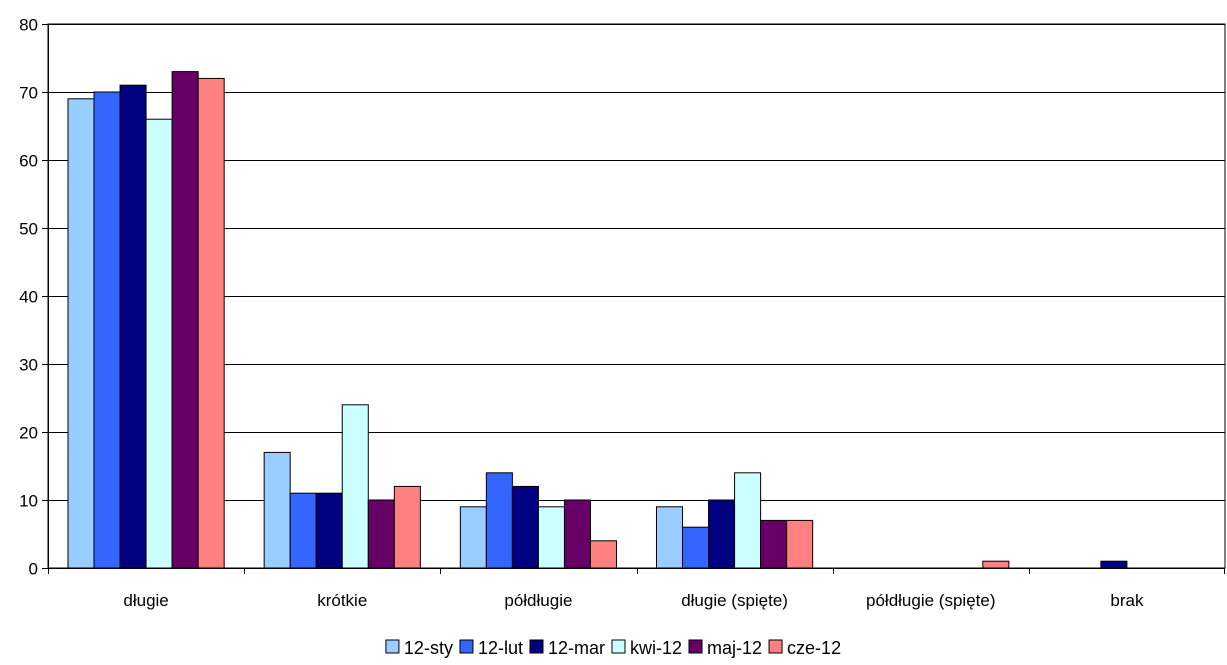  I want to click on x-category-label: długie (spięte), so click(734, 600).